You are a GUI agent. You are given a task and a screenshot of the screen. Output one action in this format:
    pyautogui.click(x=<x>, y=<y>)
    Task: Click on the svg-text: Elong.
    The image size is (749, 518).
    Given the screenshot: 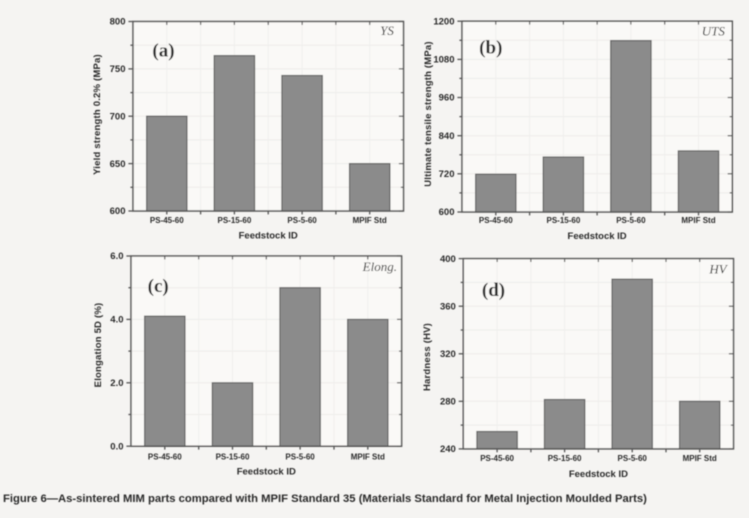 What is the action you would take?
    pyautogui.click(x=379, y=266)
    